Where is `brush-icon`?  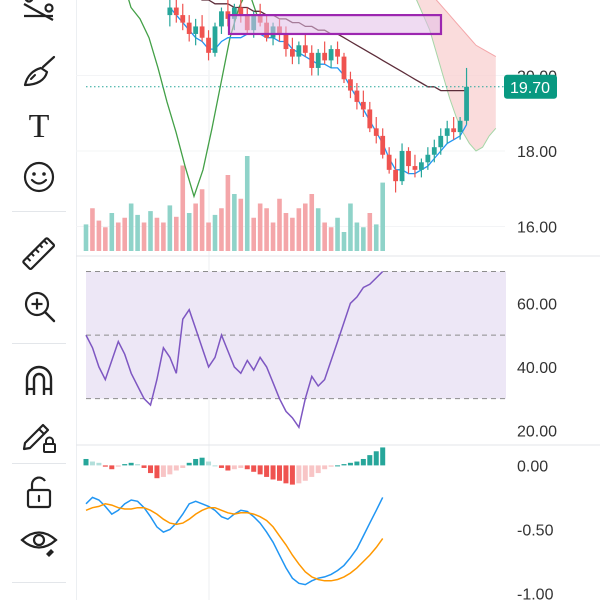
brush-icon is located at coordinates (39, 71).